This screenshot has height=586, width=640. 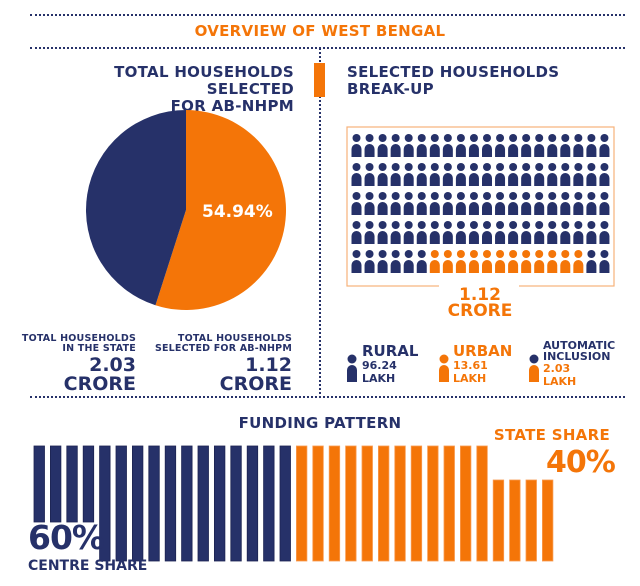 I want to click on breakup-heading-line1: SELECTED HOUSEHOLDS, so click(x=453, y=72).